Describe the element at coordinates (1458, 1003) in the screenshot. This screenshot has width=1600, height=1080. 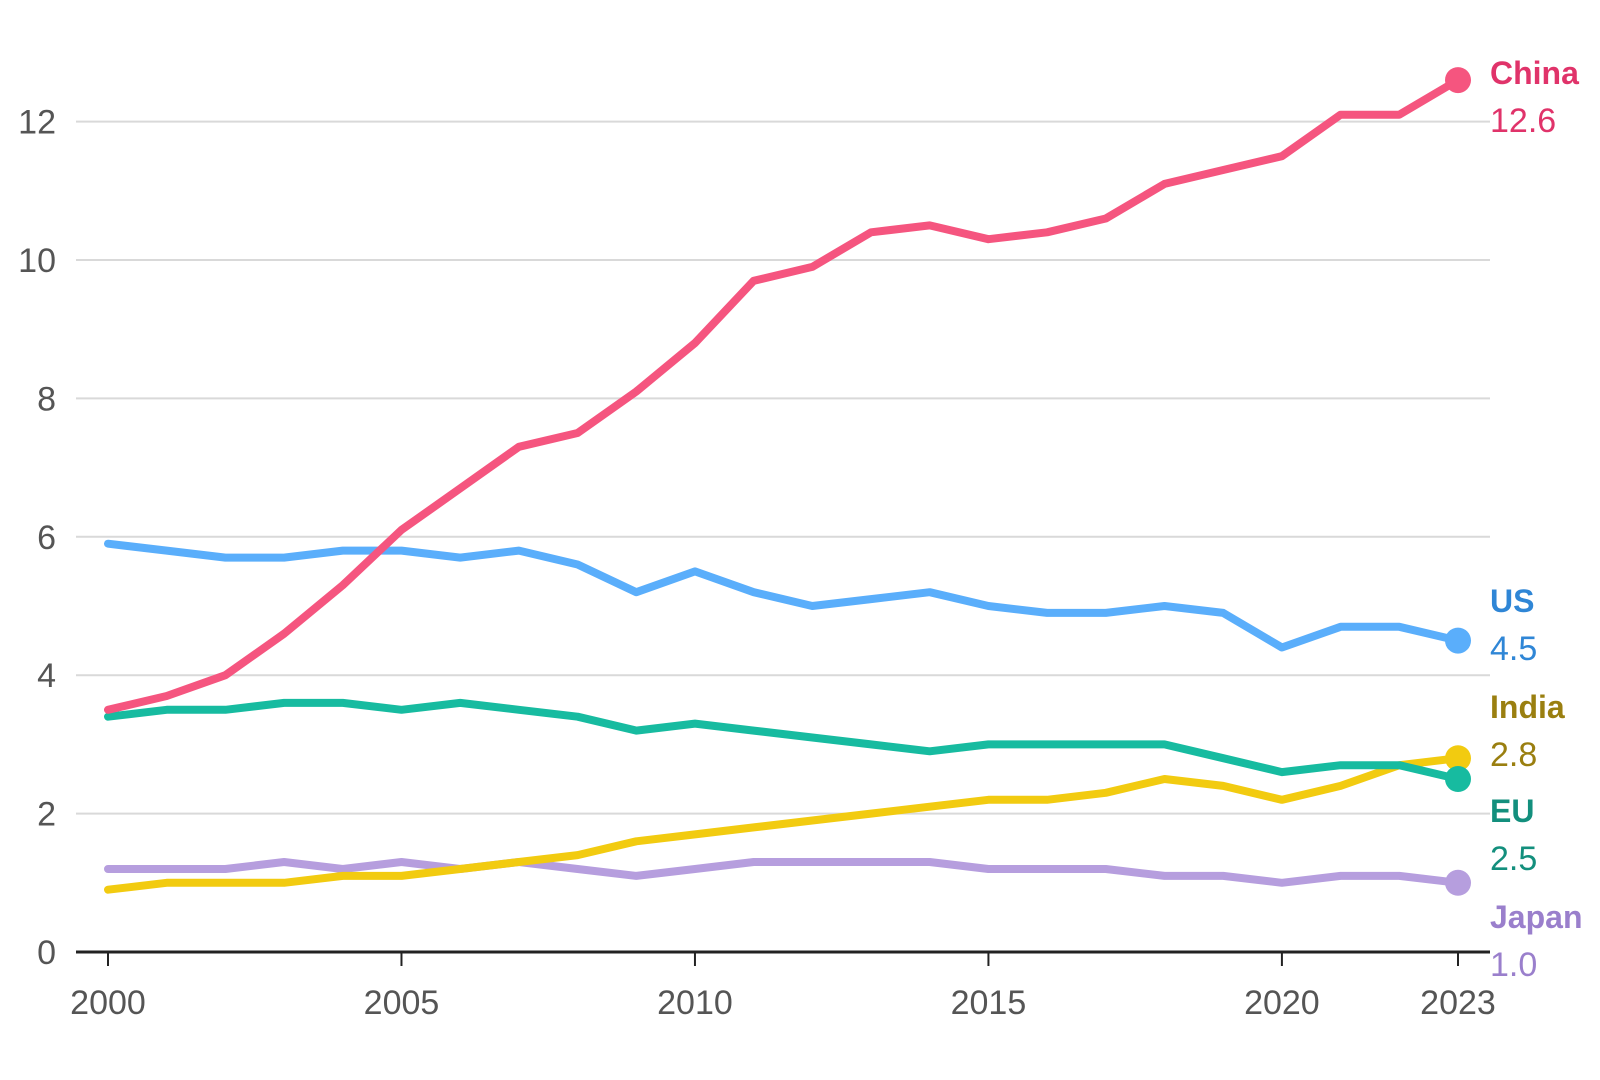
I see `x-tick-label: 2023` at that location.